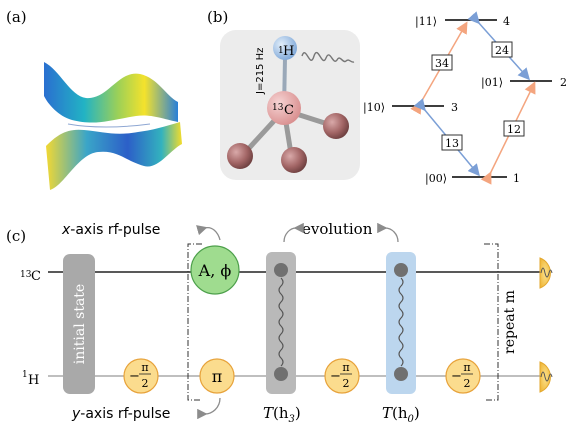 The width and height of the screenshot is (581, 431). What do you see at coordinates (26, 275) in the screenshot?
I see `c-line-sup: 13` at bounding box center [26, 275].